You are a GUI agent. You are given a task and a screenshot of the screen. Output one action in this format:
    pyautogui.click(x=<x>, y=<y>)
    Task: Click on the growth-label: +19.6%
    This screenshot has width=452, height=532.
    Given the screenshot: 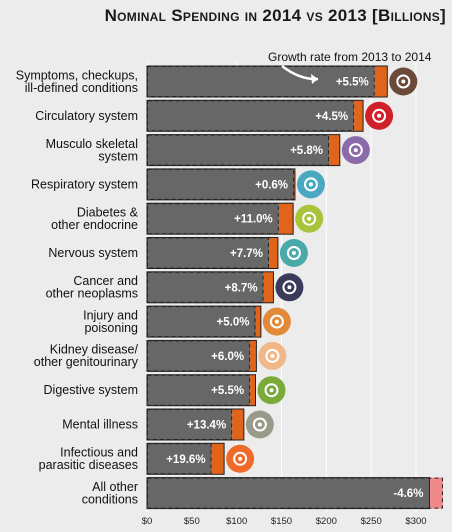 What is the action you would take?
    pyautogui.click(x=185, y=460)
    